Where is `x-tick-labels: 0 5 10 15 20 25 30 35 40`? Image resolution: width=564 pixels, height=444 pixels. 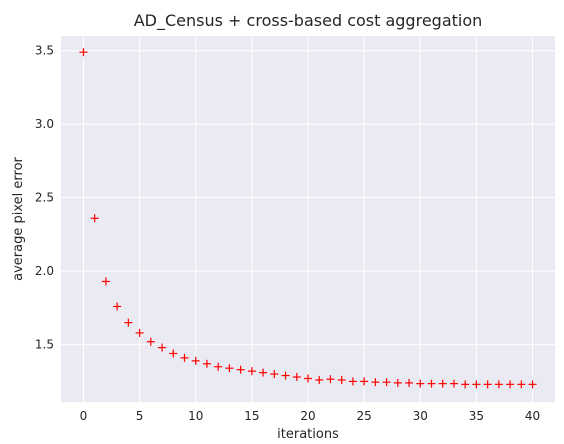 x-tick-labels: 0 5 10 15 20 25 30 35 40 is located at coordinates (310, 416).